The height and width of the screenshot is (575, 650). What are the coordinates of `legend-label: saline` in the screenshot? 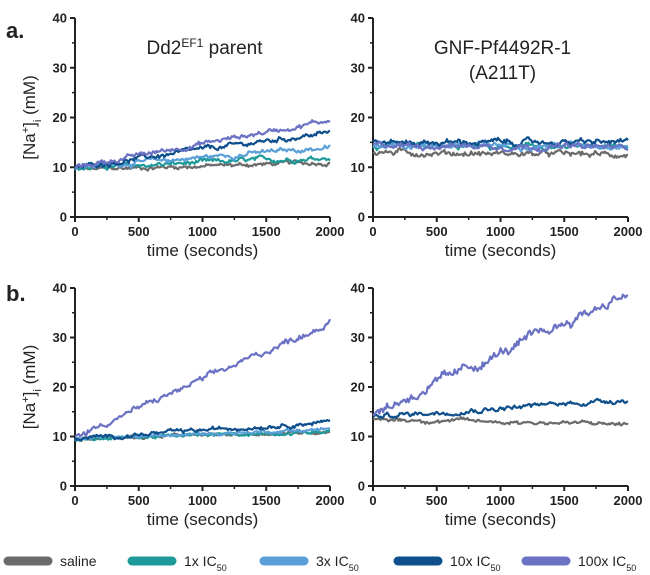 It's located at (78, 561).